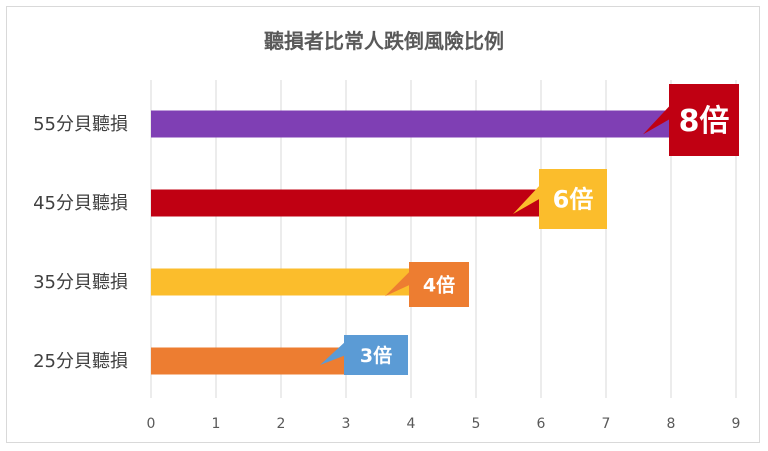  I want to click on category-label: 35分貝聽損, so click(80, 282).